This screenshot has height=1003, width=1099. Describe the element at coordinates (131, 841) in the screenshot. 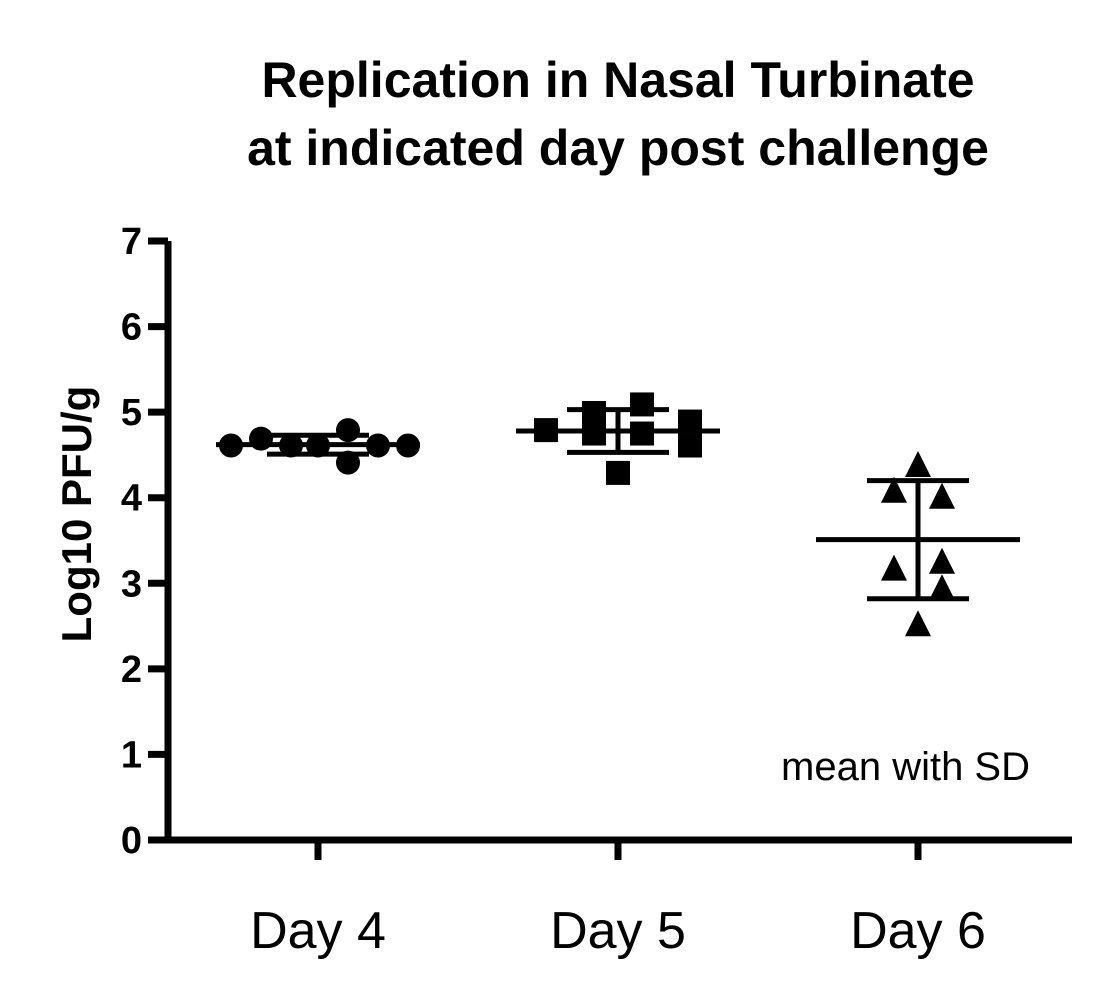

I see `y-tick-label: 0` at that location.